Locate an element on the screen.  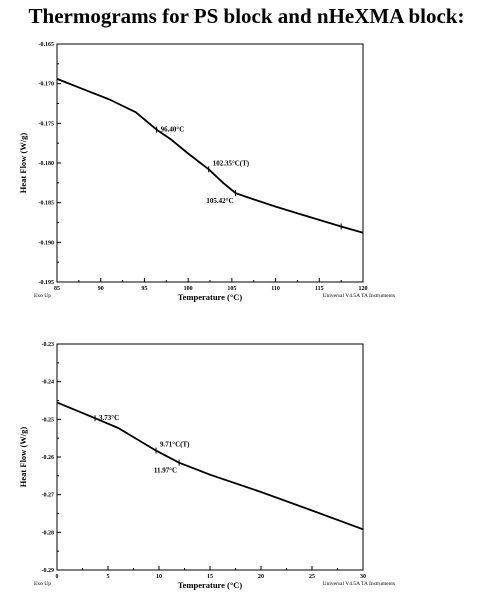
x-tick-label: 0 is located at coordinates (57, 577).